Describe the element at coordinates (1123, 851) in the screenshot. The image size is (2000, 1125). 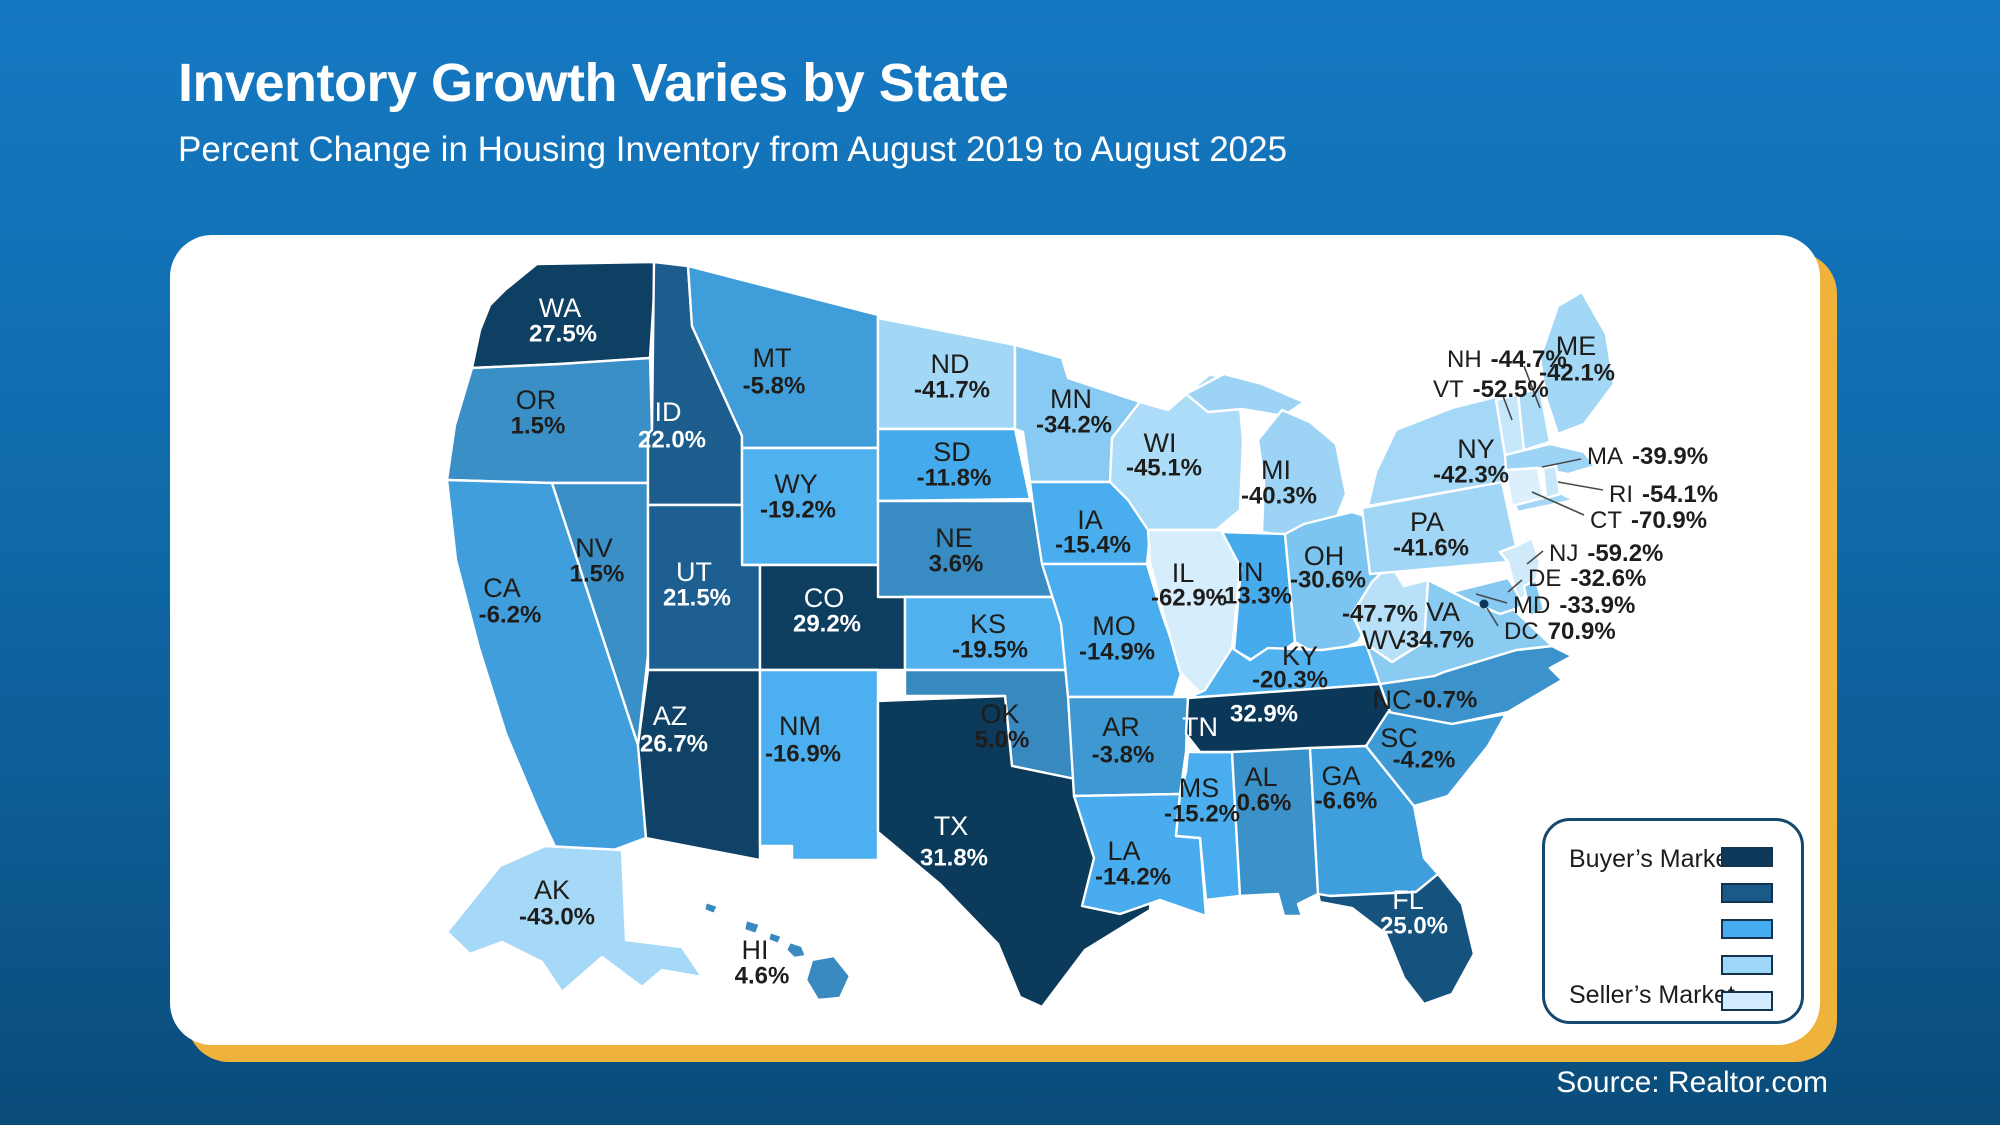
I see `state-abbr-LA: LA` at that location.